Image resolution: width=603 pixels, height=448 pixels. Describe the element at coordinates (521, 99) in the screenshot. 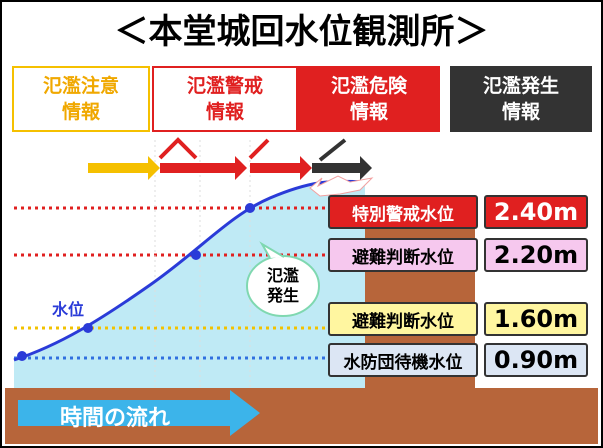

I see `stage-box: 氾濫発生 情報` at that location.